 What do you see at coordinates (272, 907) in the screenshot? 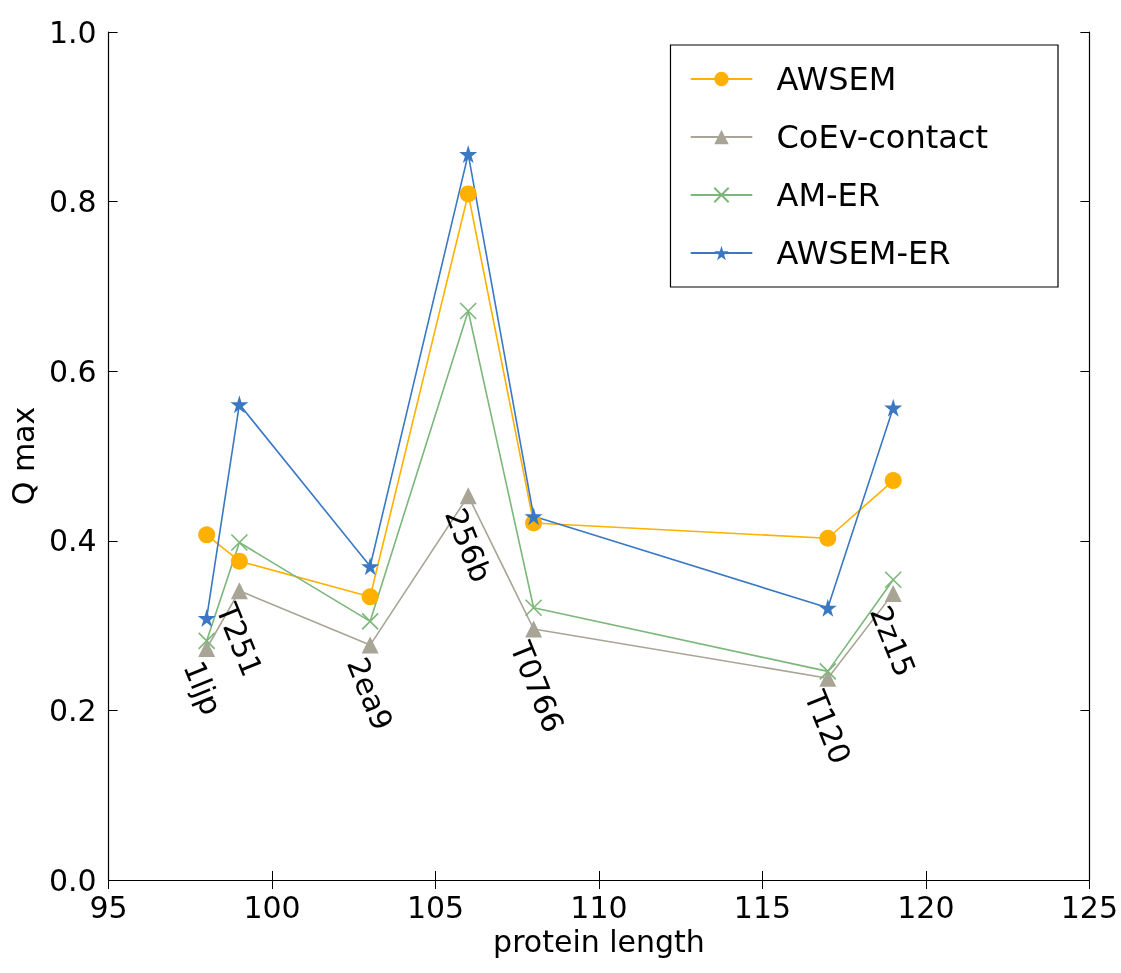
I see `x-tick-label: 100` at bounding box center [272, 907].